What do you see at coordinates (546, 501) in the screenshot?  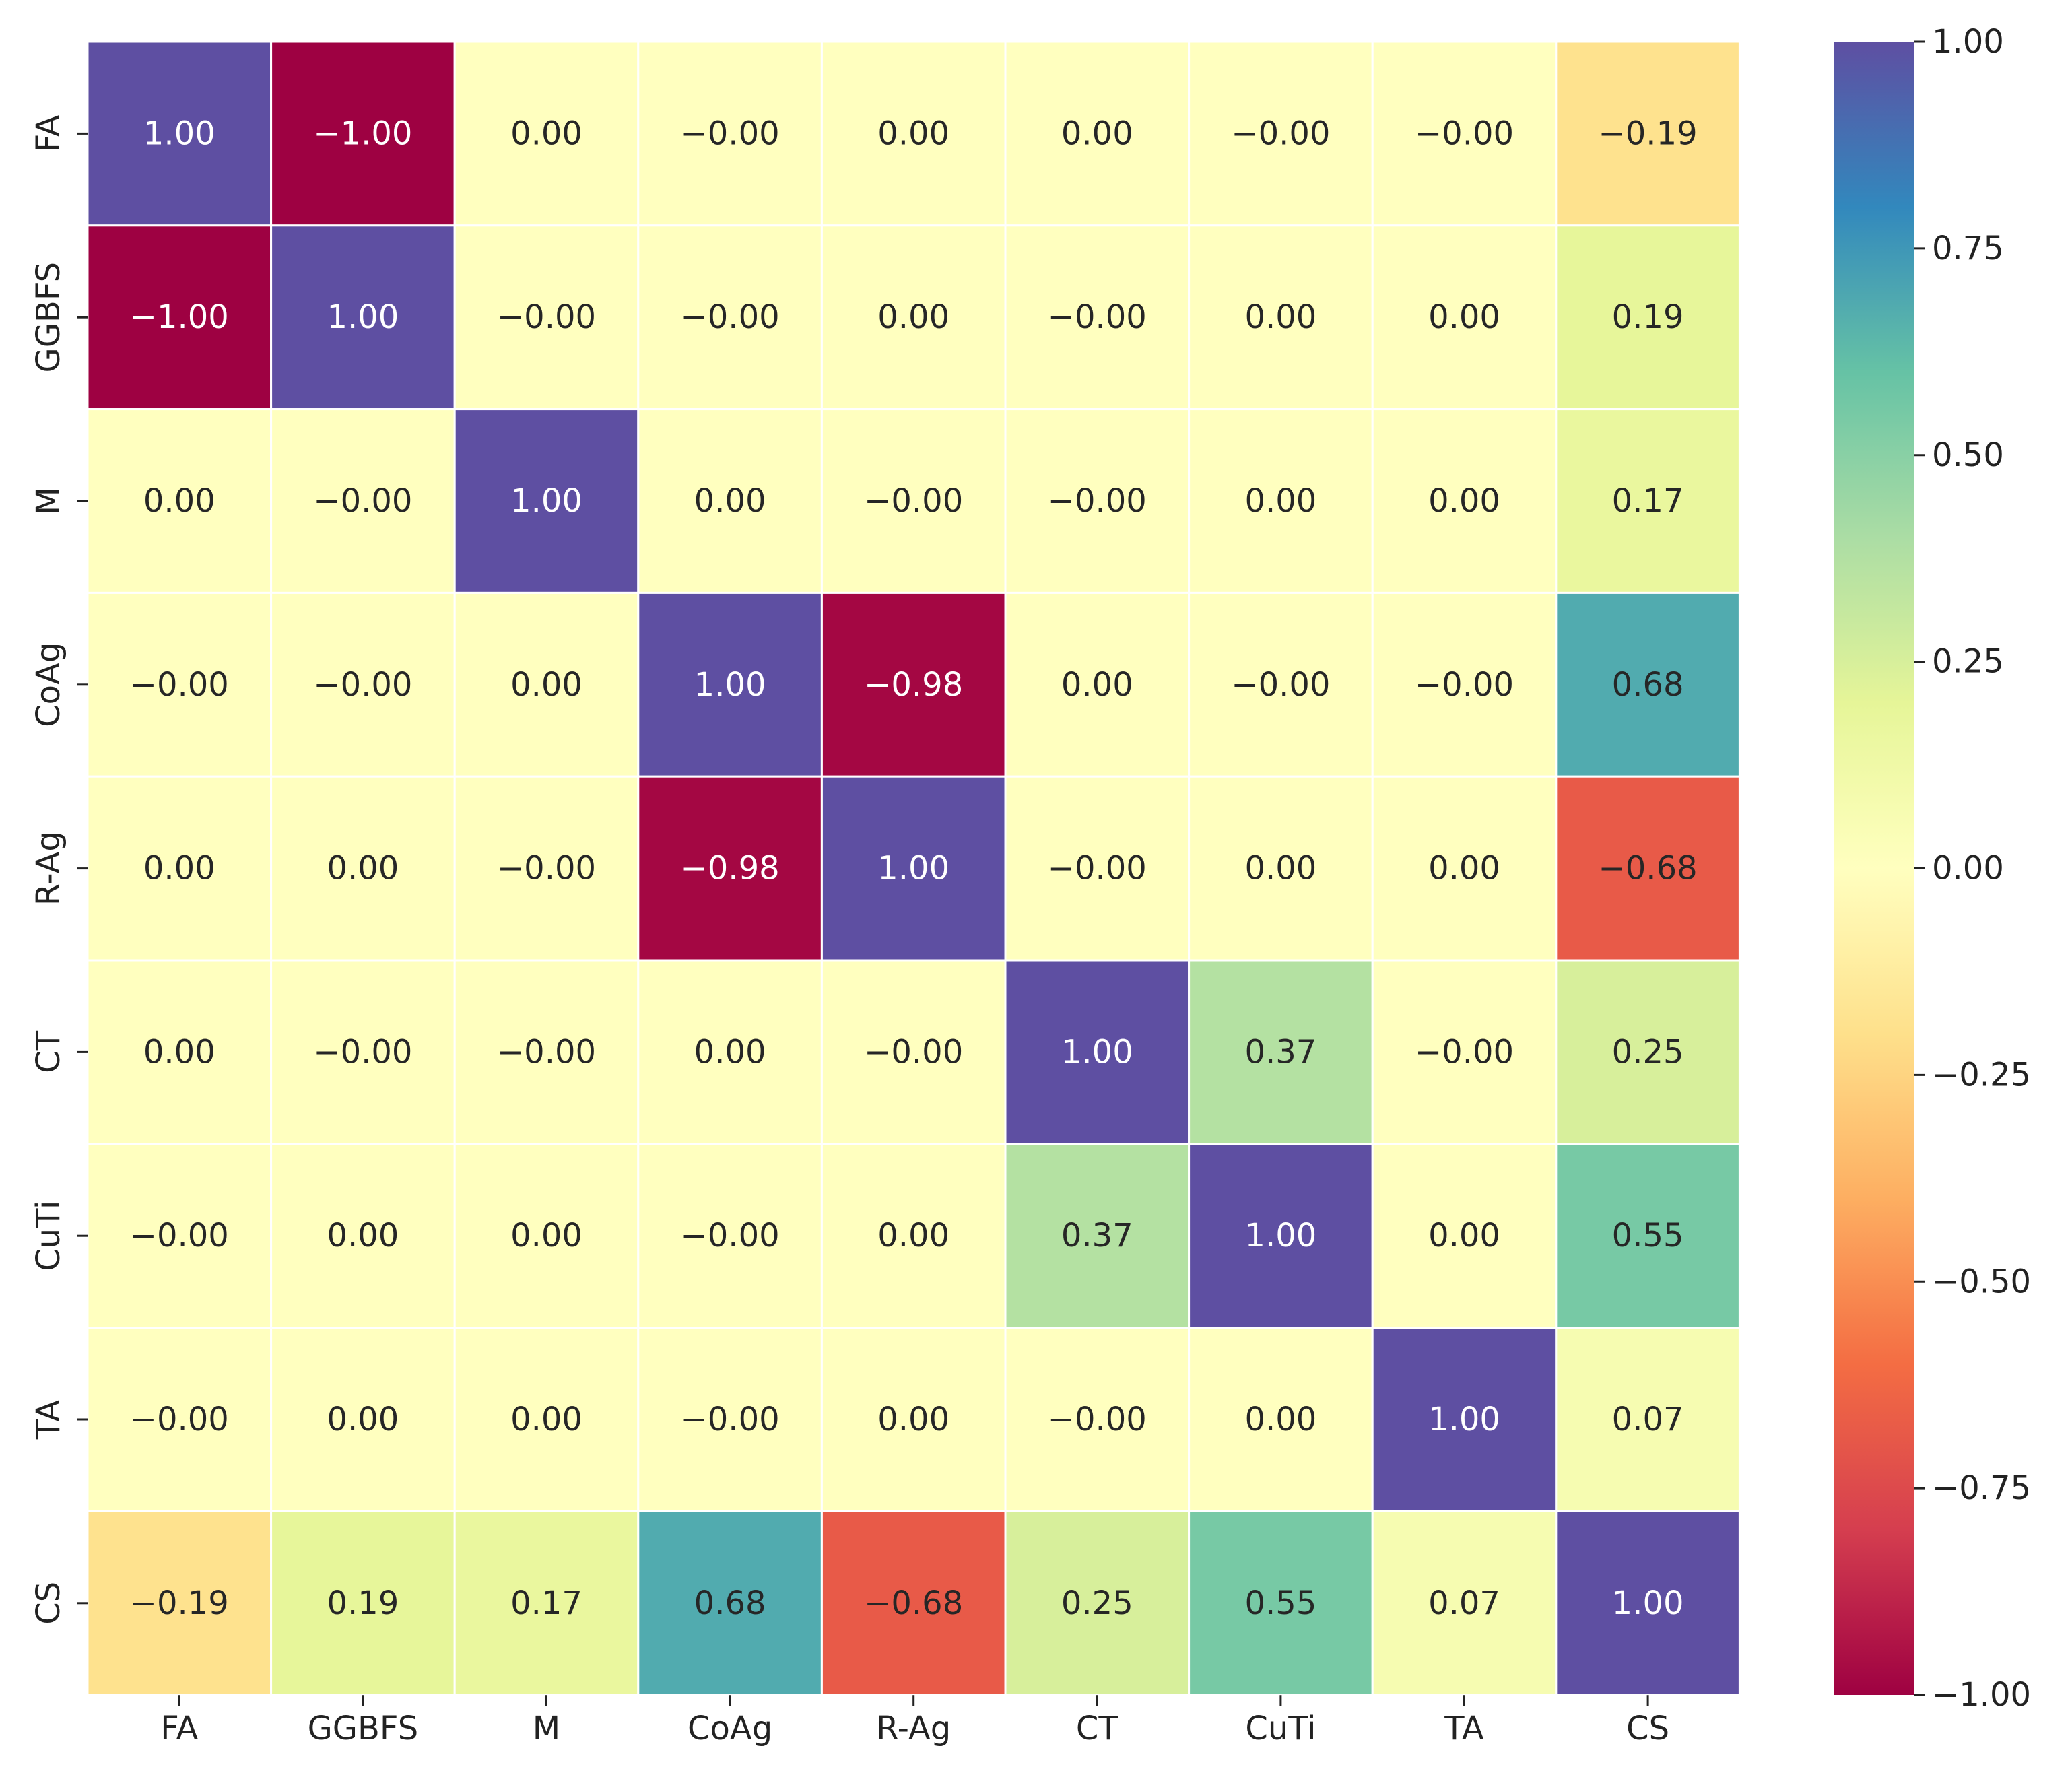 I see `heatmap-cell-M-M` at bounding box center [546, 501].